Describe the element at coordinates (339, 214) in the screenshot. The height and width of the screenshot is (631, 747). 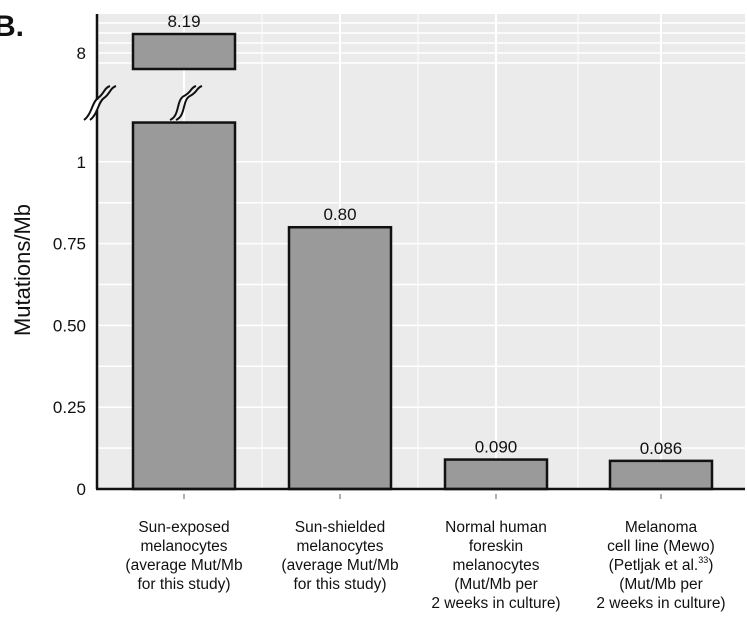
I see `data-label: 0.80` at that location.